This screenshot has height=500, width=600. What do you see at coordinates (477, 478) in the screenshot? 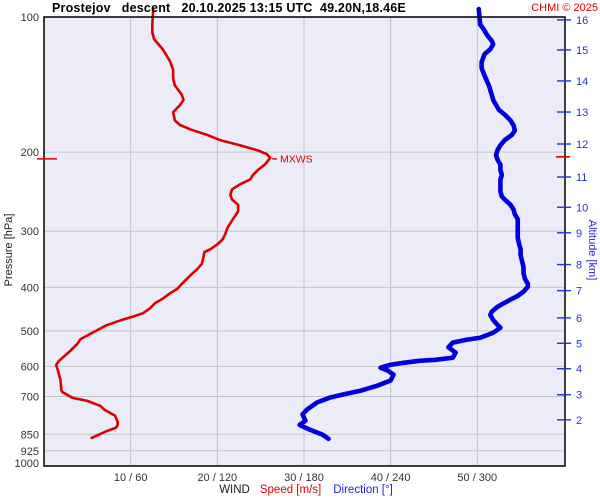
I see `wind-tick-label: 50 / 300` at bounding box center [477, 478].